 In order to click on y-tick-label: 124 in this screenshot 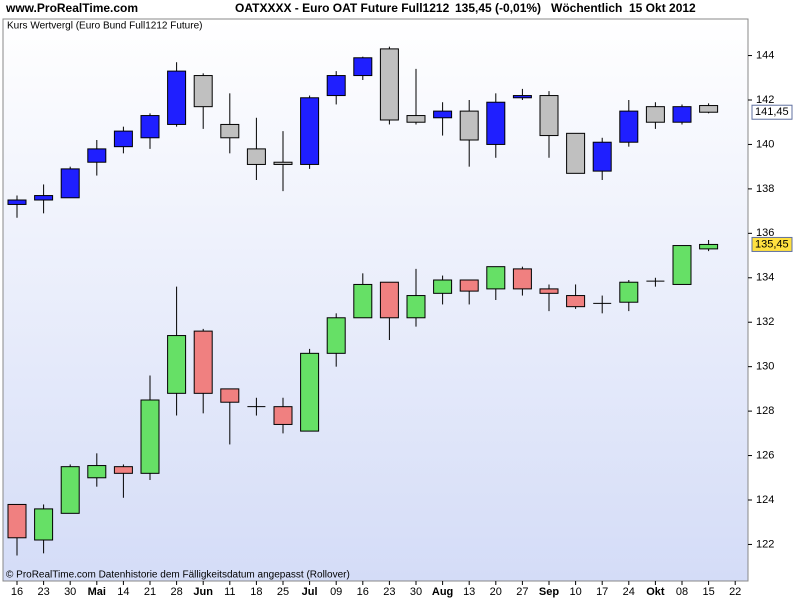, I will do `click(765, 500)`.